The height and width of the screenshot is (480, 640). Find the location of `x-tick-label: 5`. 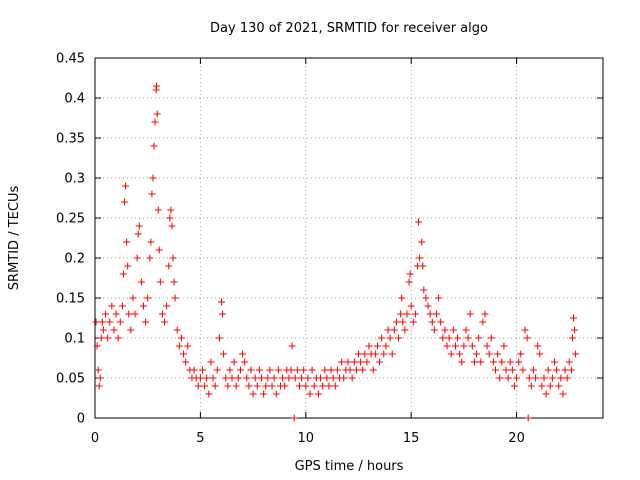

x-tick-label: 5 is located at coordinates (200, 438).